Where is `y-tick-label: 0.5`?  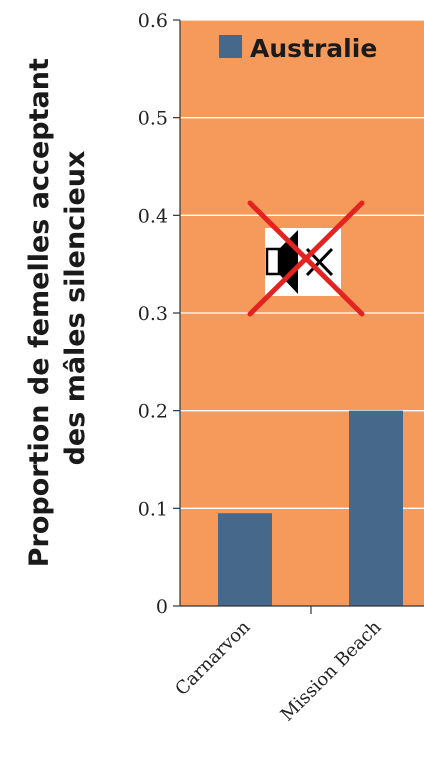 y-tick-label: 0.5 is located at coordinates (153, 119).